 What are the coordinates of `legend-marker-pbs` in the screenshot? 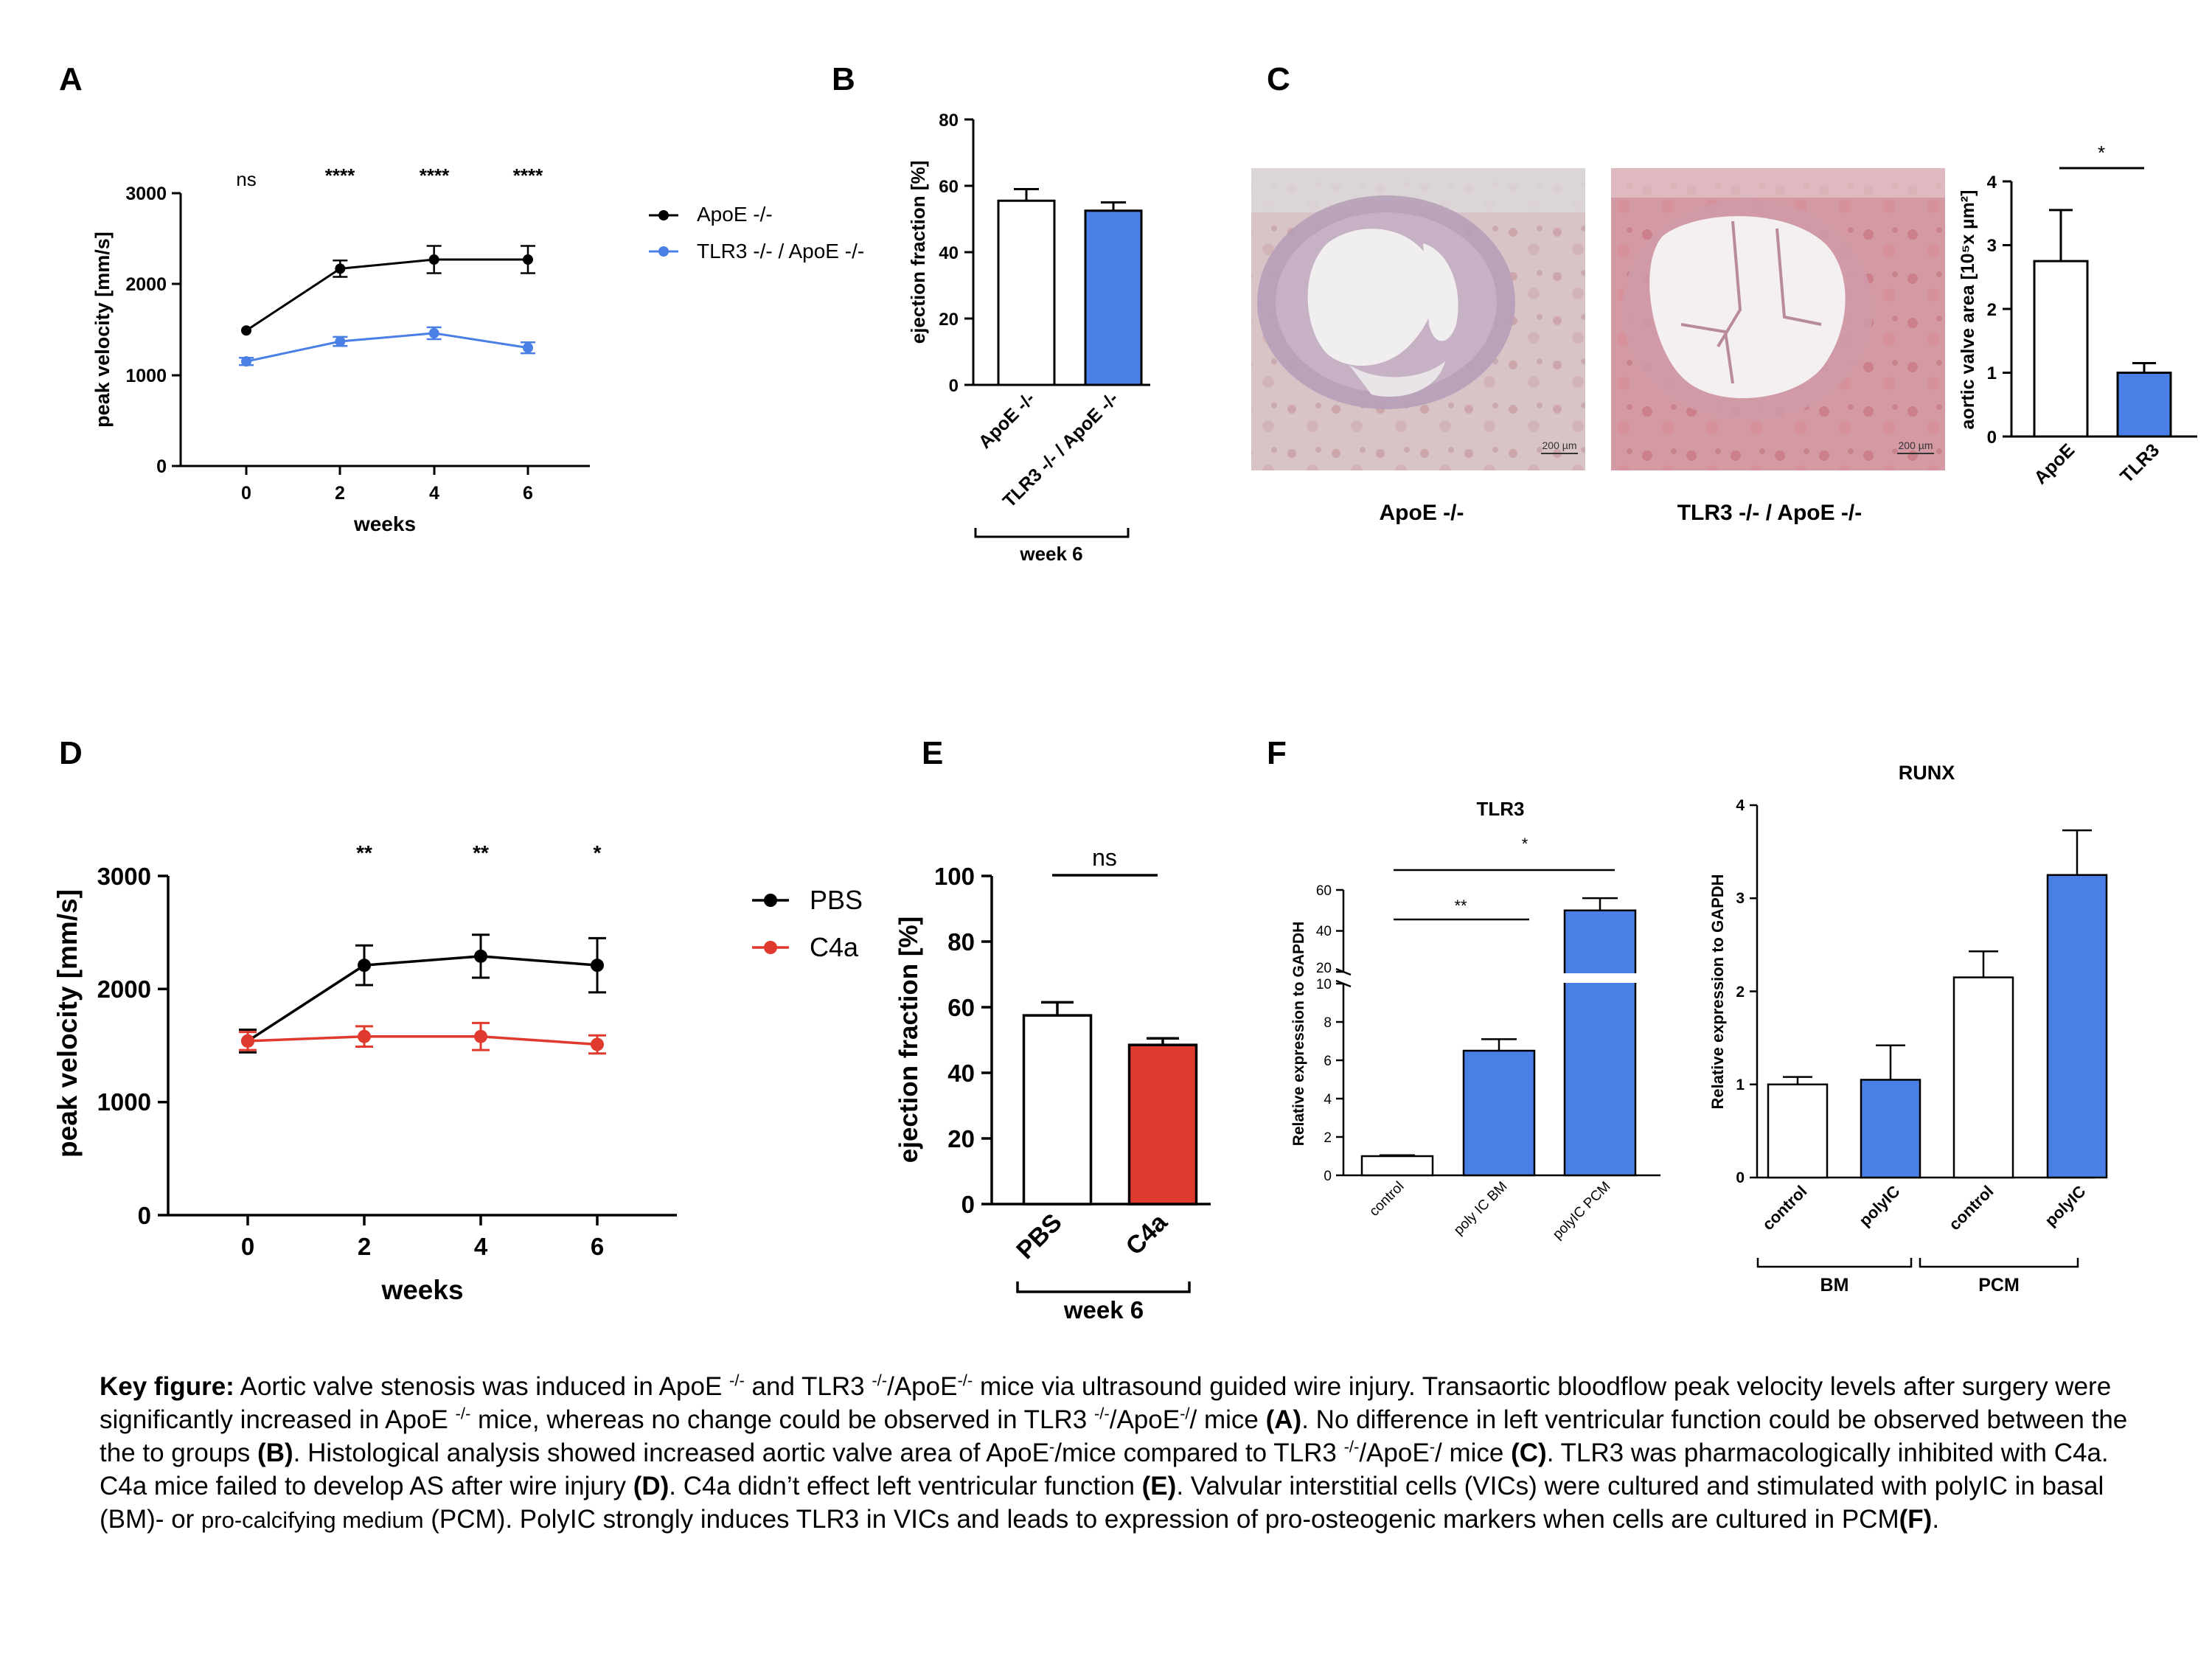 It's located at (770, 900).